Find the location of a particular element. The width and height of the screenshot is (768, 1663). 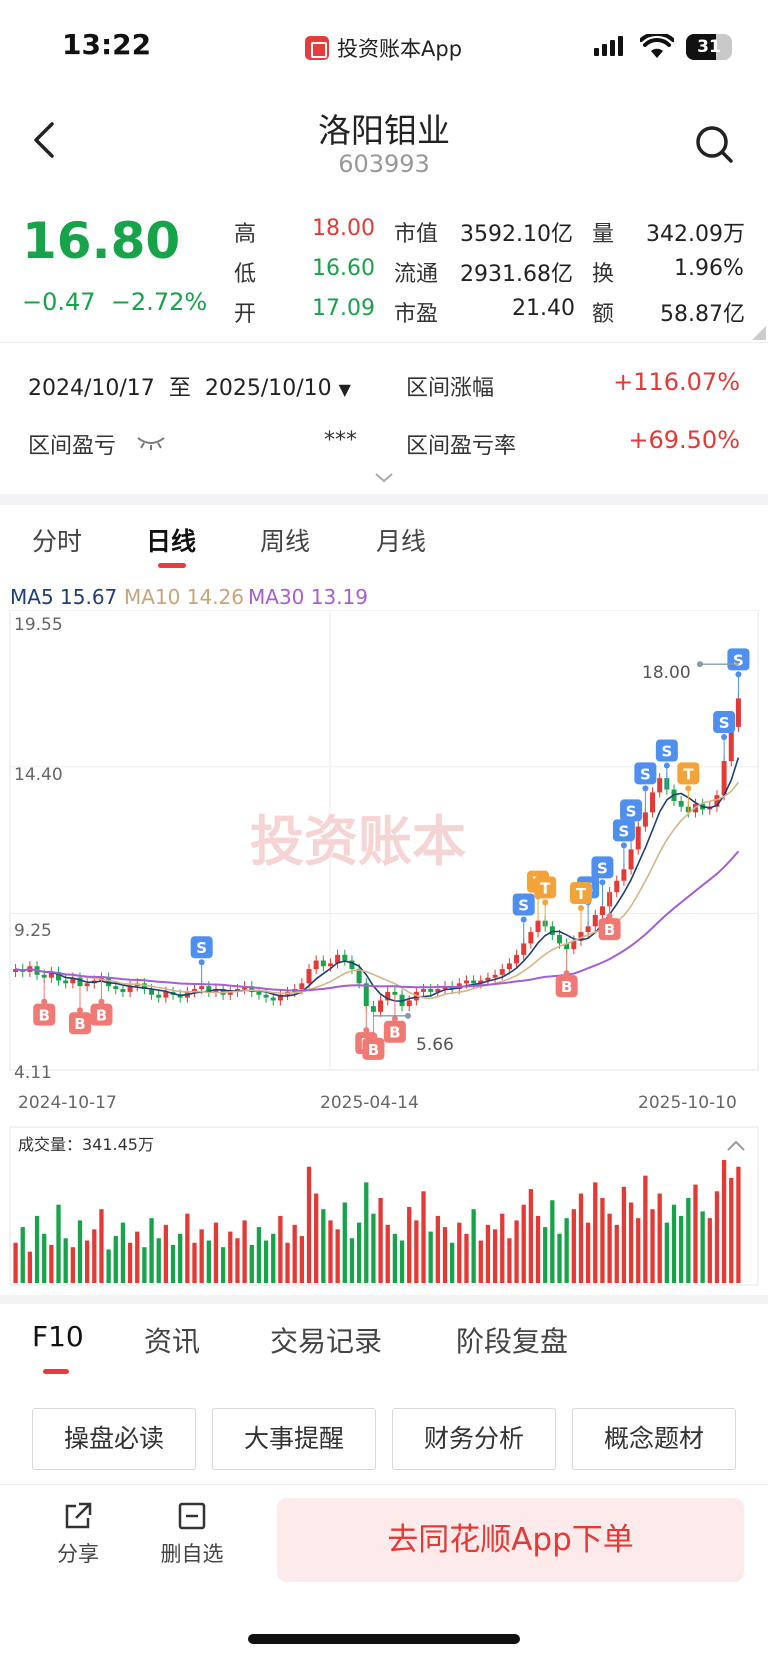

tab-f10: F10 is located at coordinates (58, 1336).